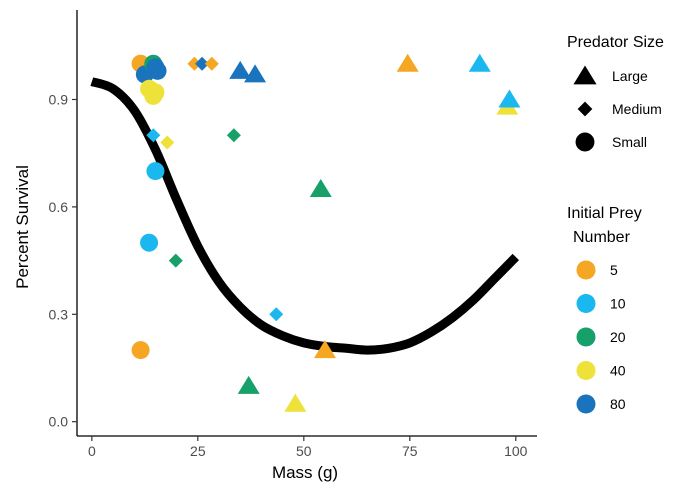 The width and height of the screenshot is (699, 485). Describe the element at coordinates (618, 337) in the screenshot. I see `legend-color-label: 20` at that location.